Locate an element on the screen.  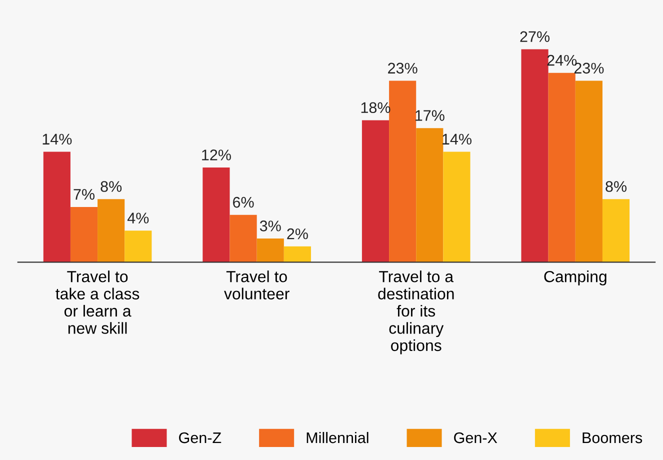
x-tick-label: Travel to a destination for its culinary options is located at coordinates (416, 312).